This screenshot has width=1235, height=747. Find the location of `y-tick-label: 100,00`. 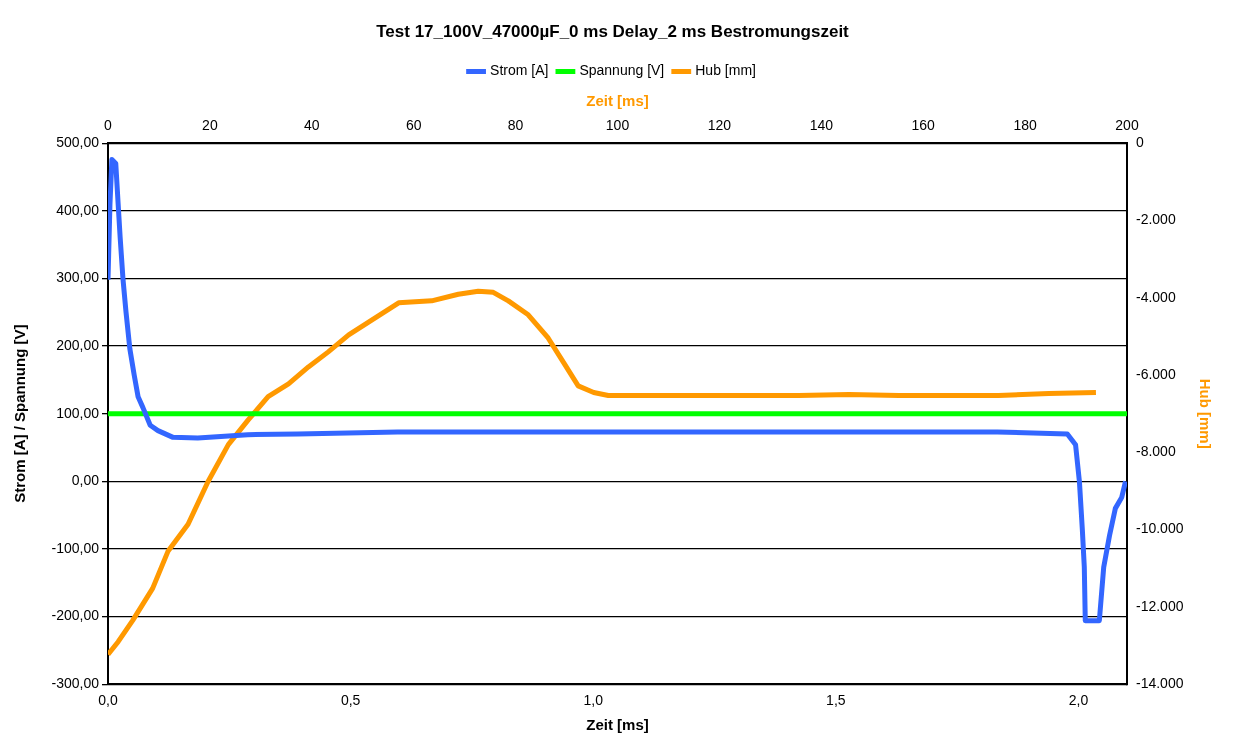

y-tick-label: 100,00 is located at coordinates (78, 412).